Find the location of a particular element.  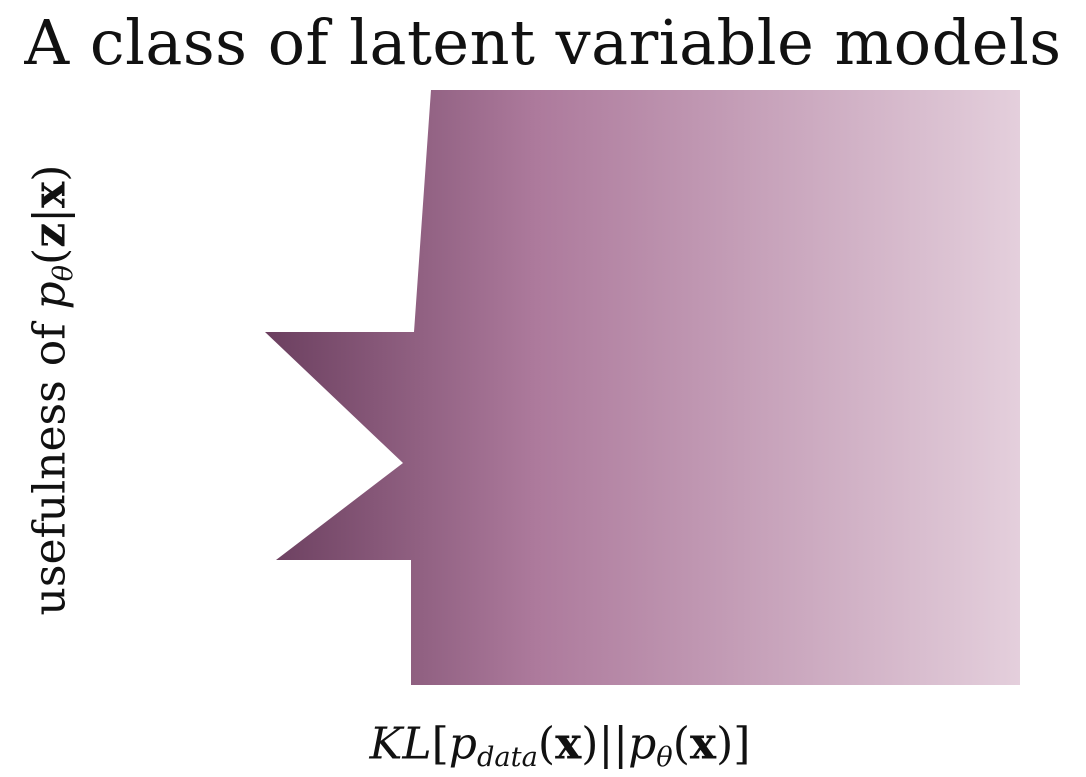

x-label-close1: ) is located at coordinates (590, 744).